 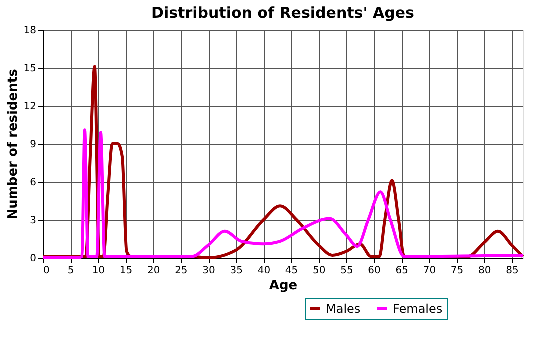 I want to click on x-tick-label: 55, so click(x=347, y=271).